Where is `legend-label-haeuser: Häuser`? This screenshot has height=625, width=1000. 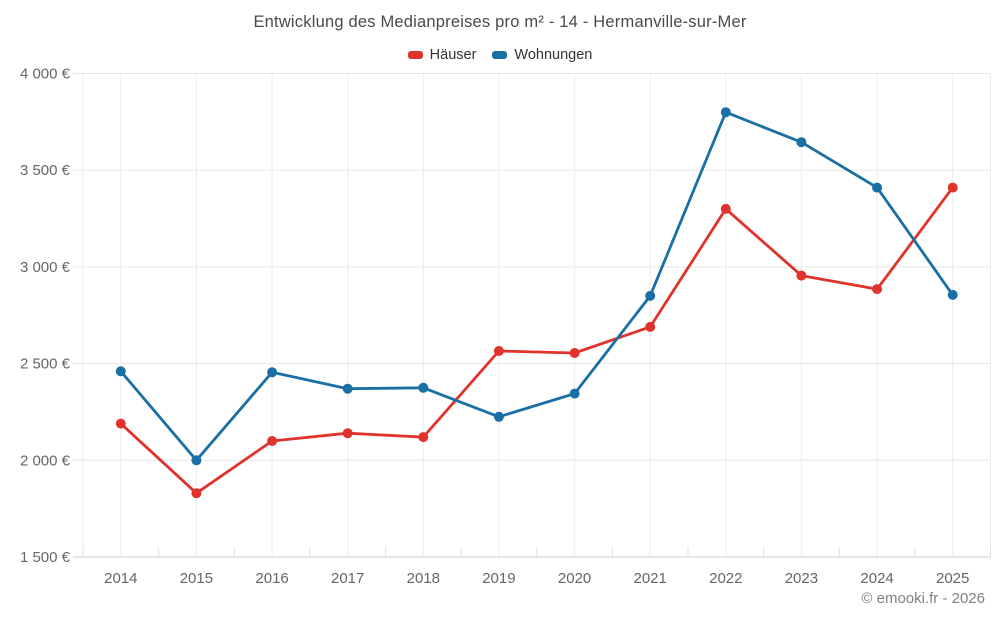 legend-label-haeuser: Häuser is located at coordinates (453, 55).